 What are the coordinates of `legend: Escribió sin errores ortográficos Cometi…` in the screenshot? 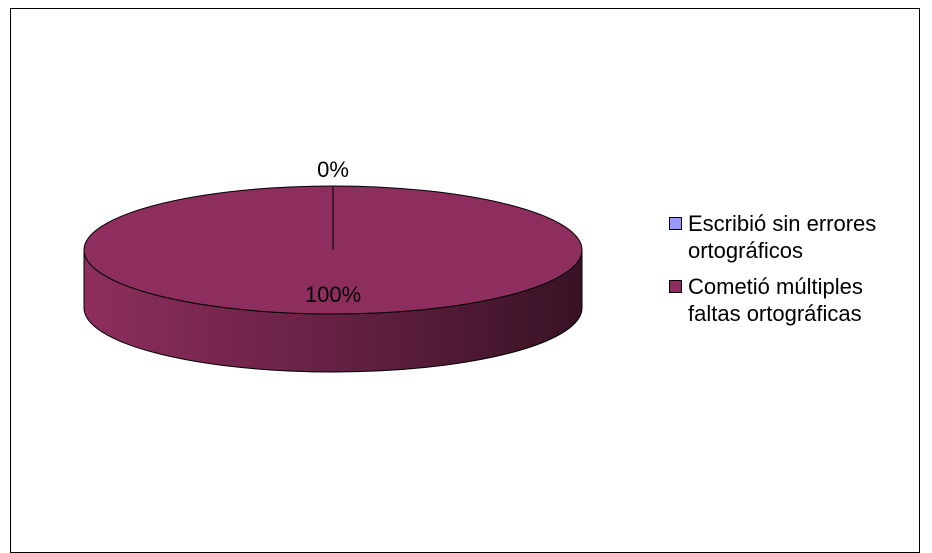 It's located at (796, 273).